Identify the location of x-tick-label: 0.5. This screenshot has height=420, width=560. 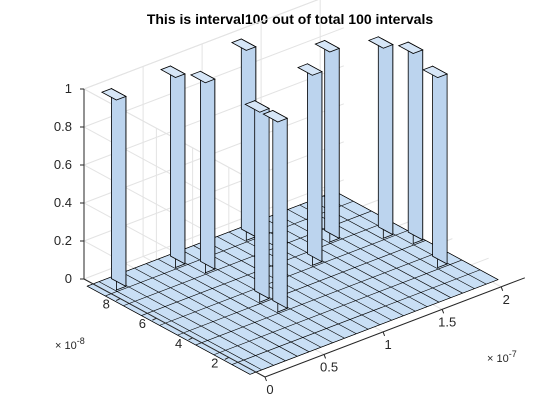
(329, 366).